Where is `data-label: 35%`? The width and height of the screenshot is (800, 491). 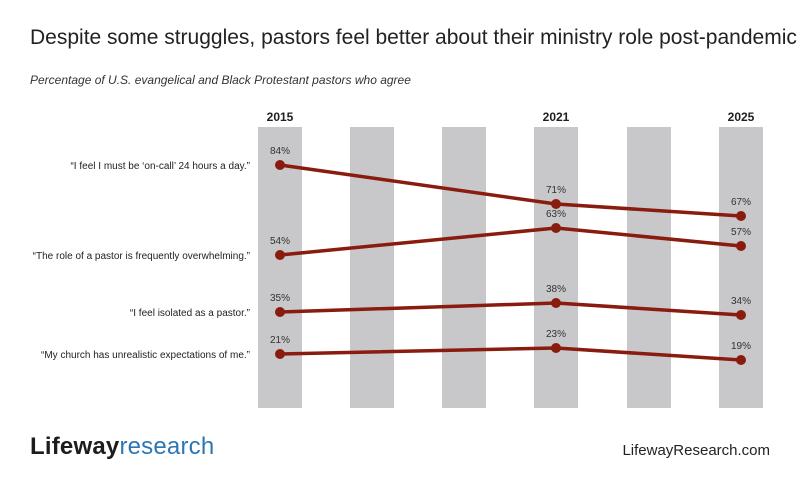 data-label: 35% is located at coordinates (280, 298).